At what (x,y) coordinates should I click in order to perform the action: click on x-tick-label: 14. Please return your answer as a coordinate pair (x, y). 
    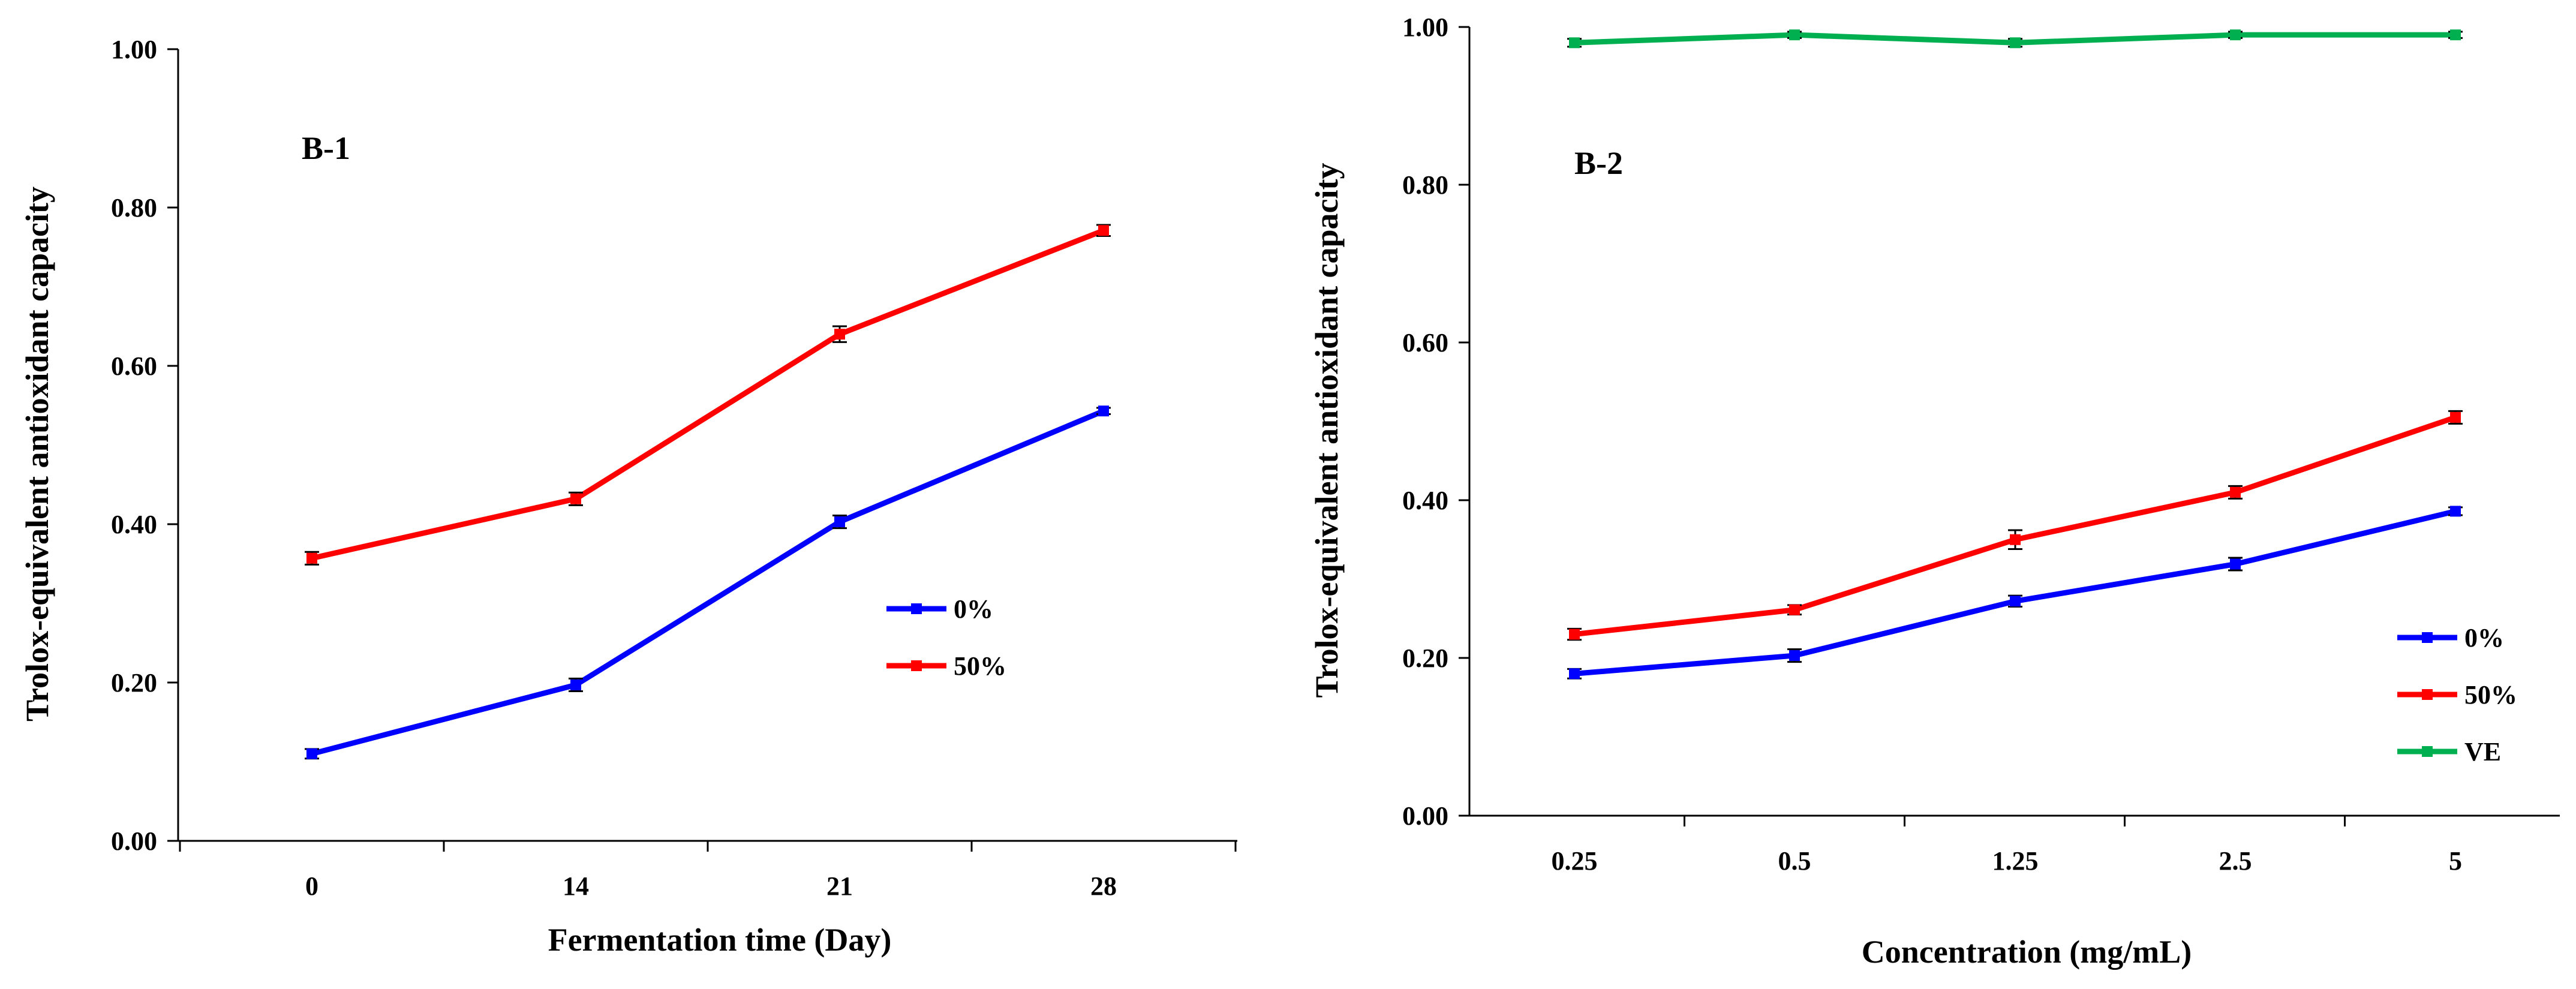
    Looking at the image, I should click on (576, 886).